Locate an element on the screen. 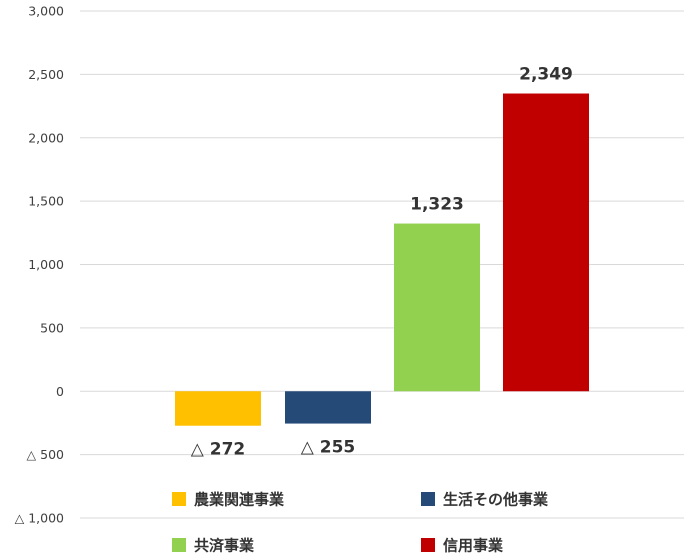 This screenshot has height=558, width=688. data-label-3: 1,323 is located at coordinates (437, 205).